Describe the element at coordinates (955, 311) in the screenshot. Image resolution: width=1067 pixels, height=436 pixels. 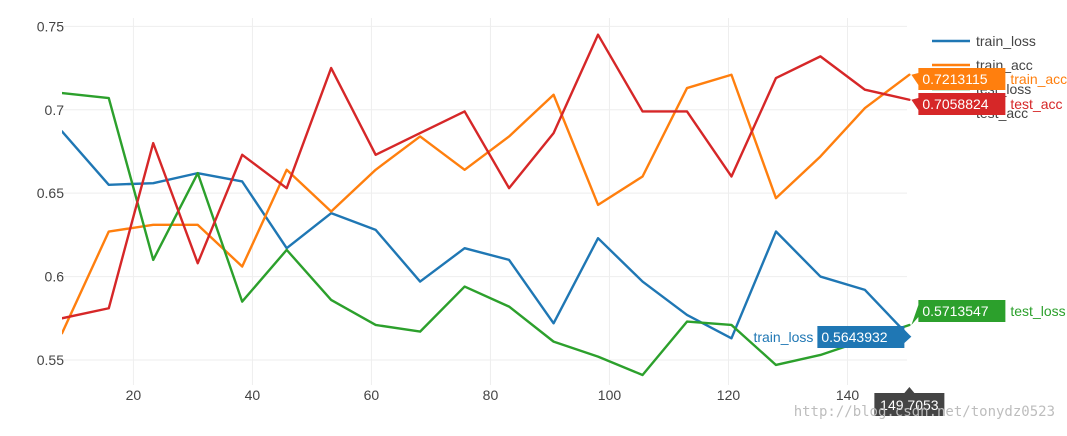
I see `hover-value: 0.5713547` at that location.